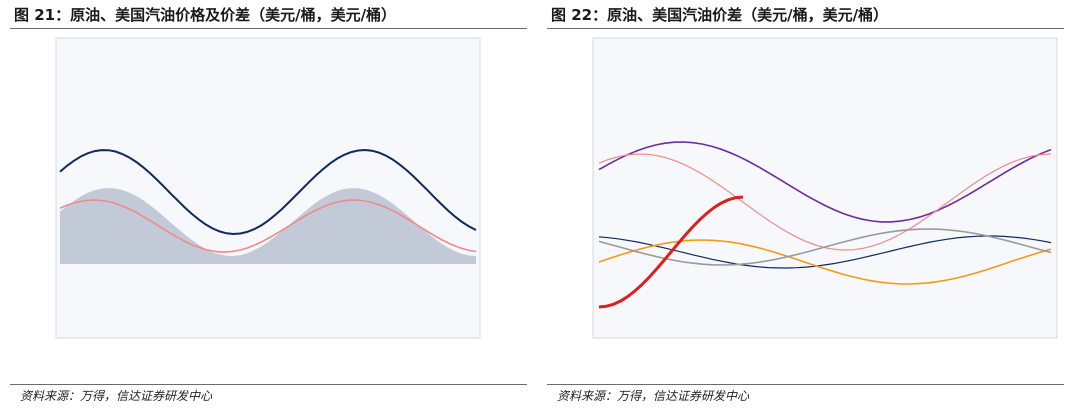 The height and width of the screenshot is (408, 1074). I want to click on left-figure-title: 图 21：原油、美国汽油价格及价差（美元/桶，美元/桶）, so click(205, 15).